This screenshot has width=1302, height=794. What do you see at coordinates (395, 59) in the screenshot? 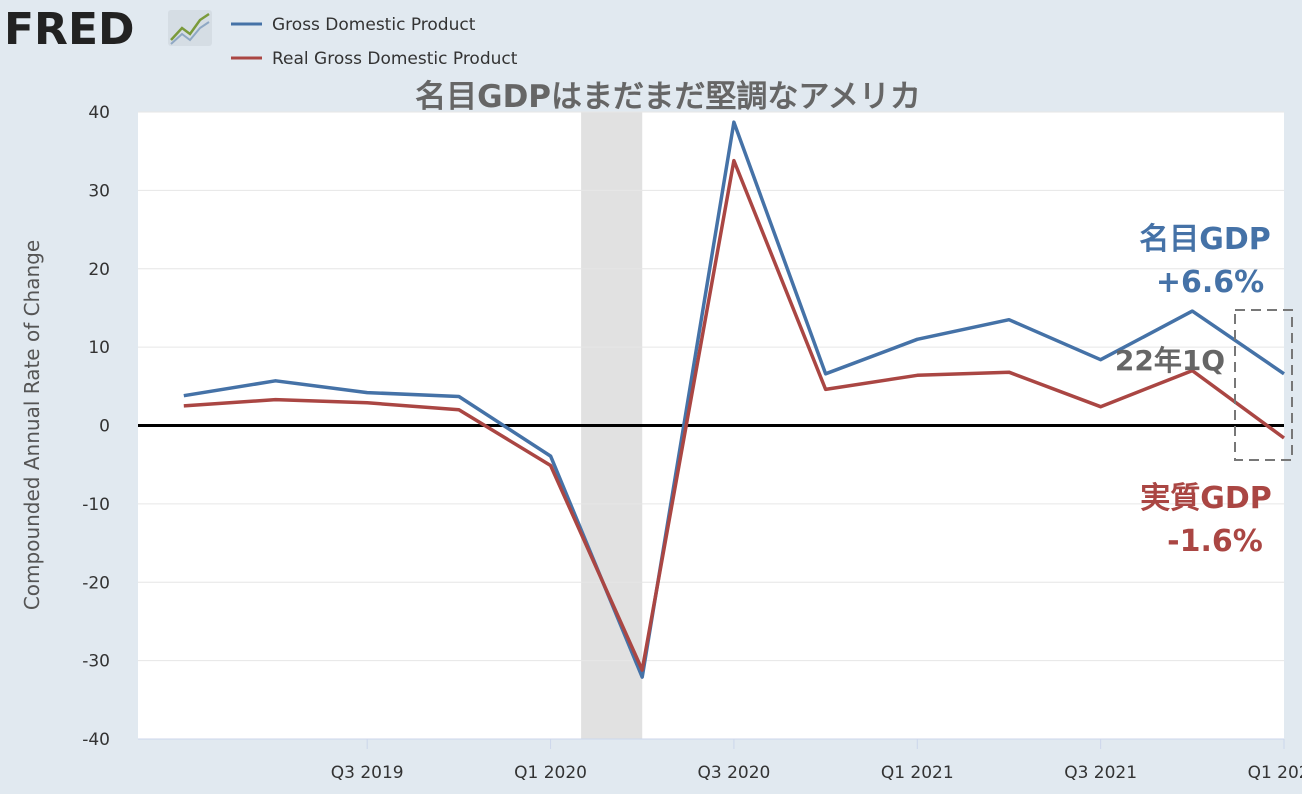
I see `legend-label-real-gdp: Real Gross Domestic Product` at bounding box center [395, 59].